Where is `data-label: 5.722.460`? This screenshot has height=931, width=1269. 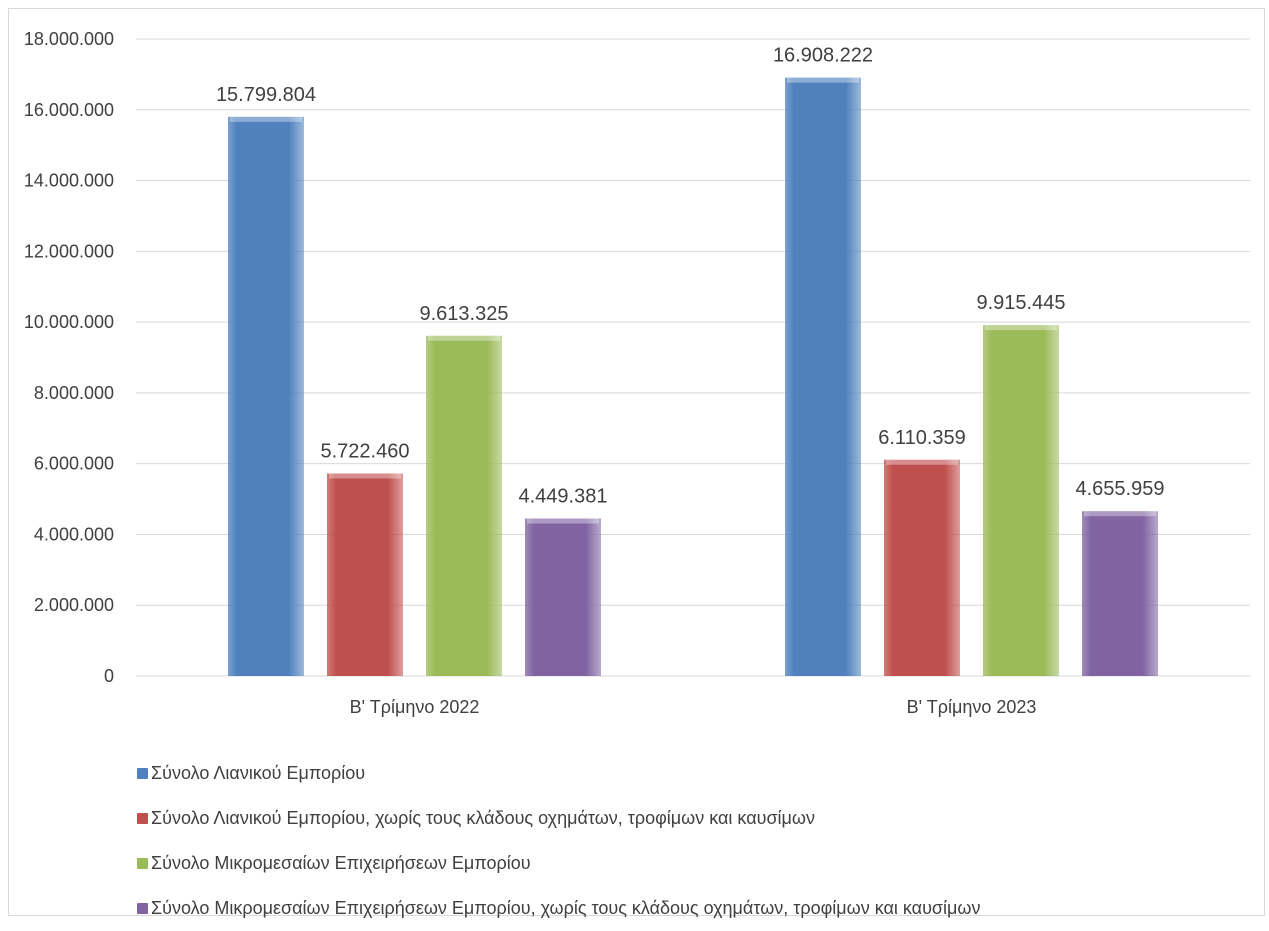 data-label: 5.722.460 is located at coordinates (365, 451).